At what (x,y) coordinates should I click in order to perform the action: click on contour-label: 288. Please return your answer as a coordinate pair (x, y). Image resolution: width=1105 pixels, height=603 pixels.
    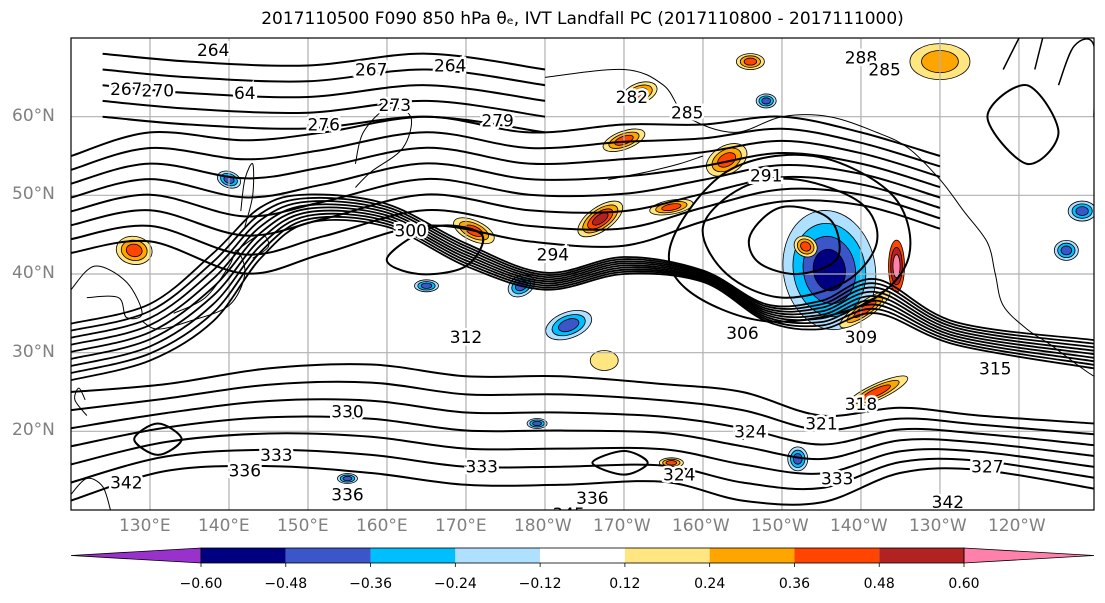
    Looking at the image, I should click on (861, 59).